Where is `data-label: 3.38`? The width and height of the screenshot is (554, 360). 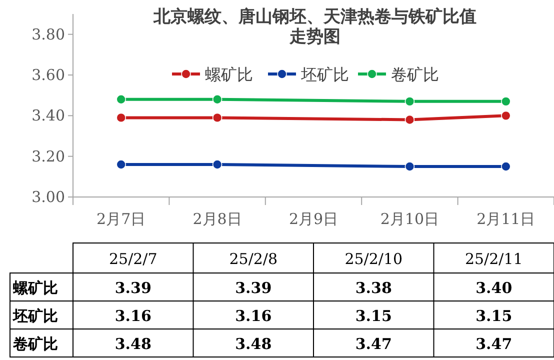
data-label: 3.38 is located at coordinates (373, 288).